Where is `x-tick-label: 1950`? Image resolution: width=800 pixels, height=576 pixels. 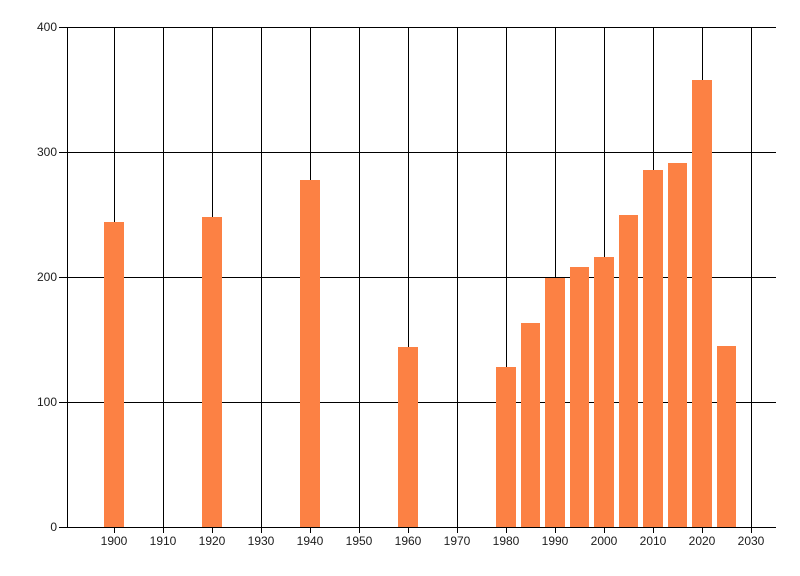
x-tick-label: 1950 is located at coordinates (359, 541).